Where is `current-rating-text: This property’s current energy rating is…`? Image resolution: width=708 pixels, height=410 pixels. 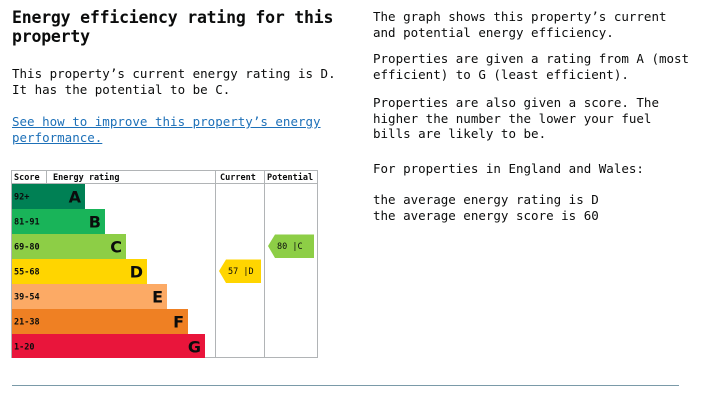
current-rating-text: This property’s current energy rating is… is located at coordinates (174, 81).